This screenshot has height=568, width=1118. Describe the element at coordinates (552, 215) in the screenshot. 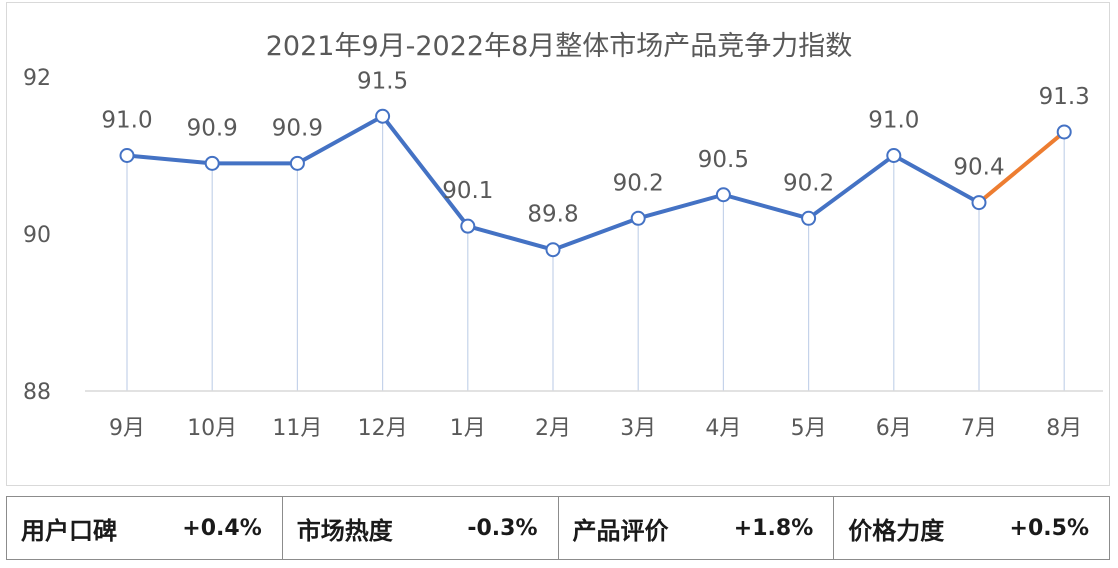

I see `data-label: 89.8` at that location.